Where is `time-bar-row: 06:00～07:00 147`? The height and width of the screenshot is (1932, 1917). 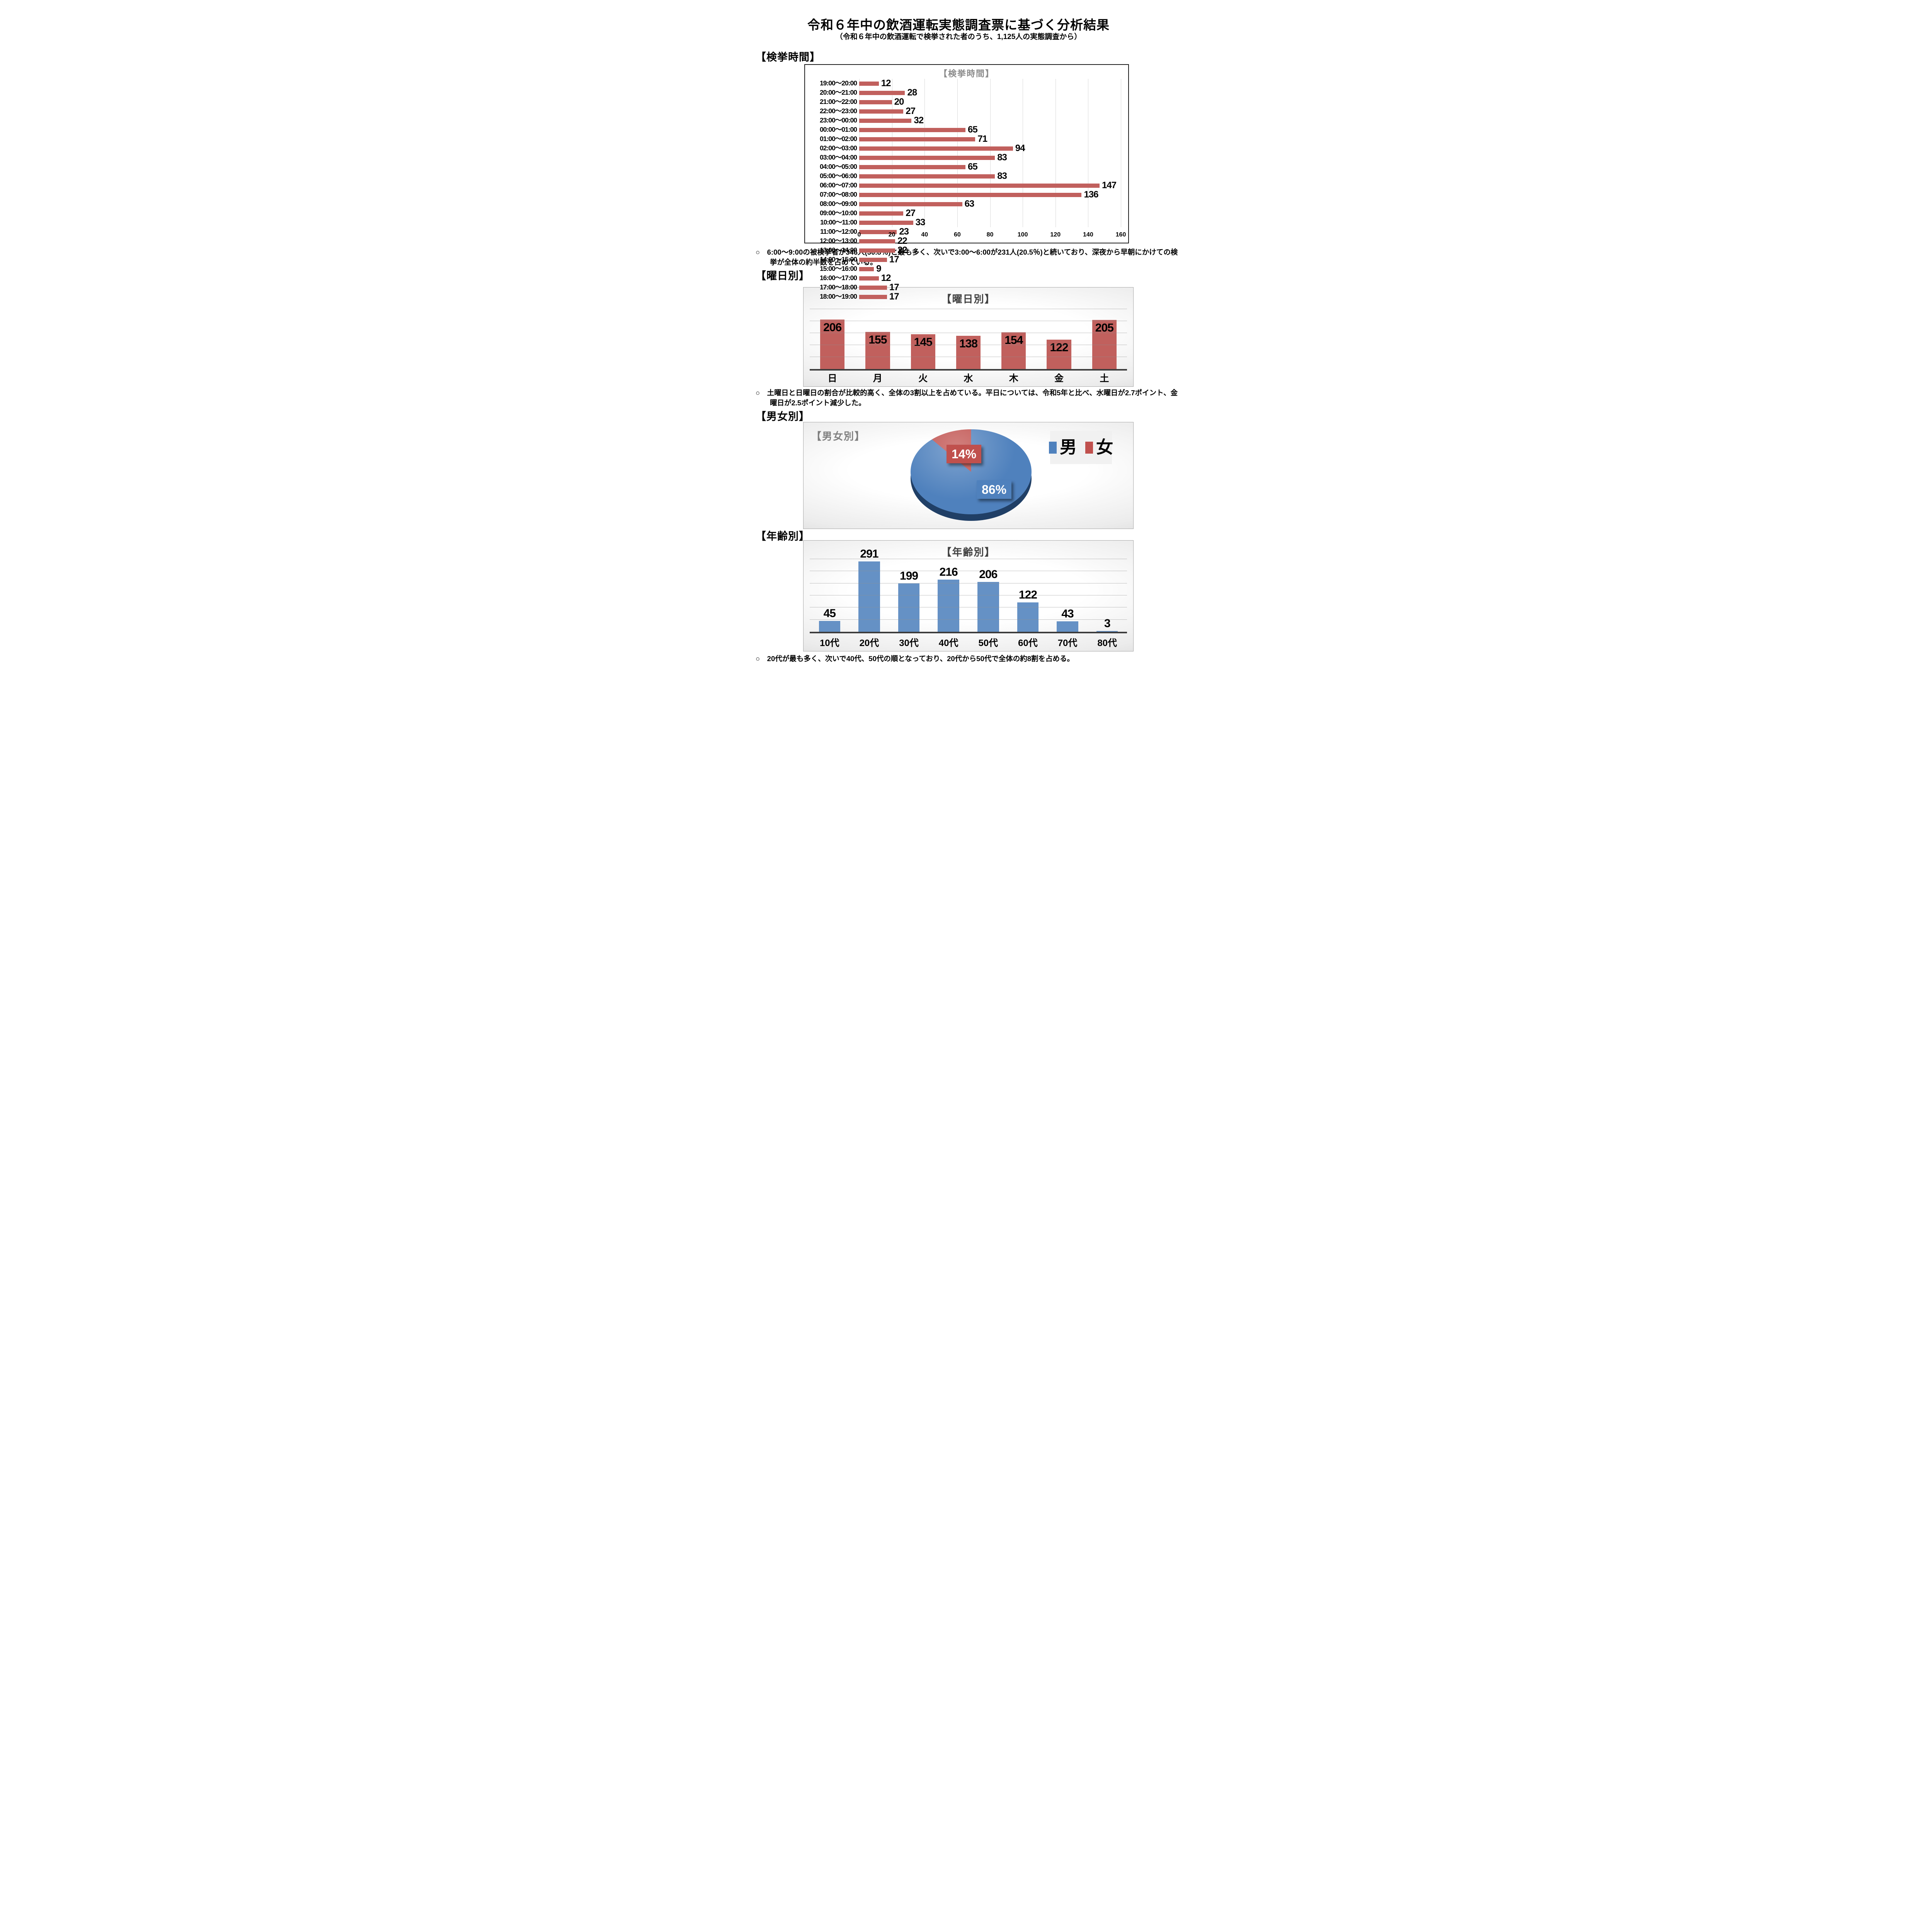 time-bar-row: 06:00～07:00 147 is located at coordinates (966, 185).